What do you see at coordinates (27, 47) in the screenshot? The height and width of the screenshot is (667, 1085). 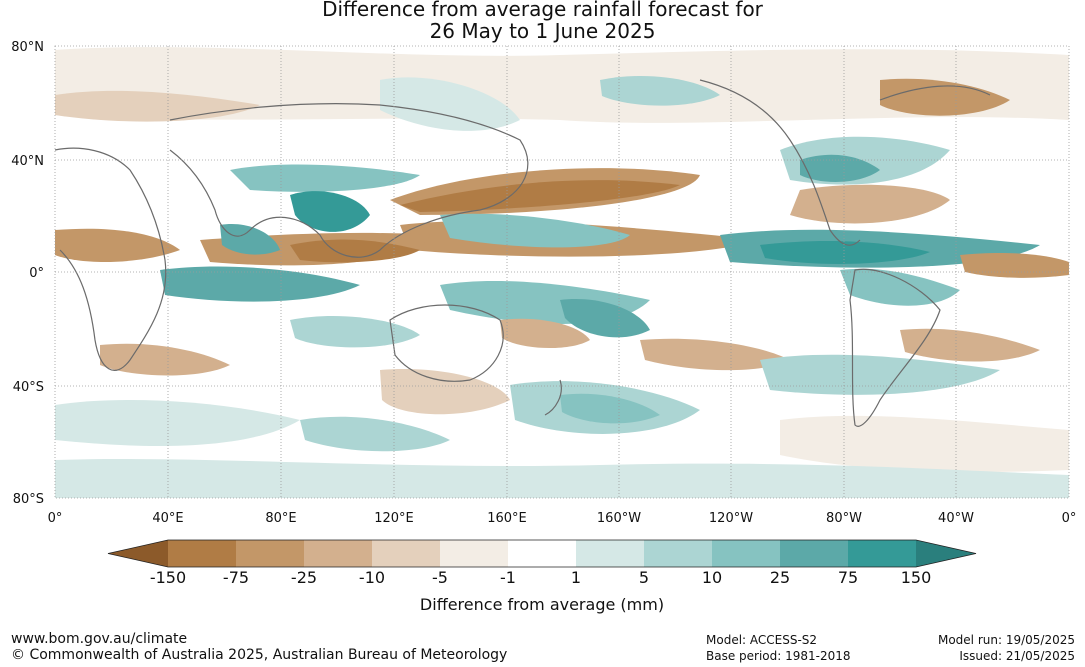 I see `lat-label-80n: 80°N` at bounding box center [27, 47].